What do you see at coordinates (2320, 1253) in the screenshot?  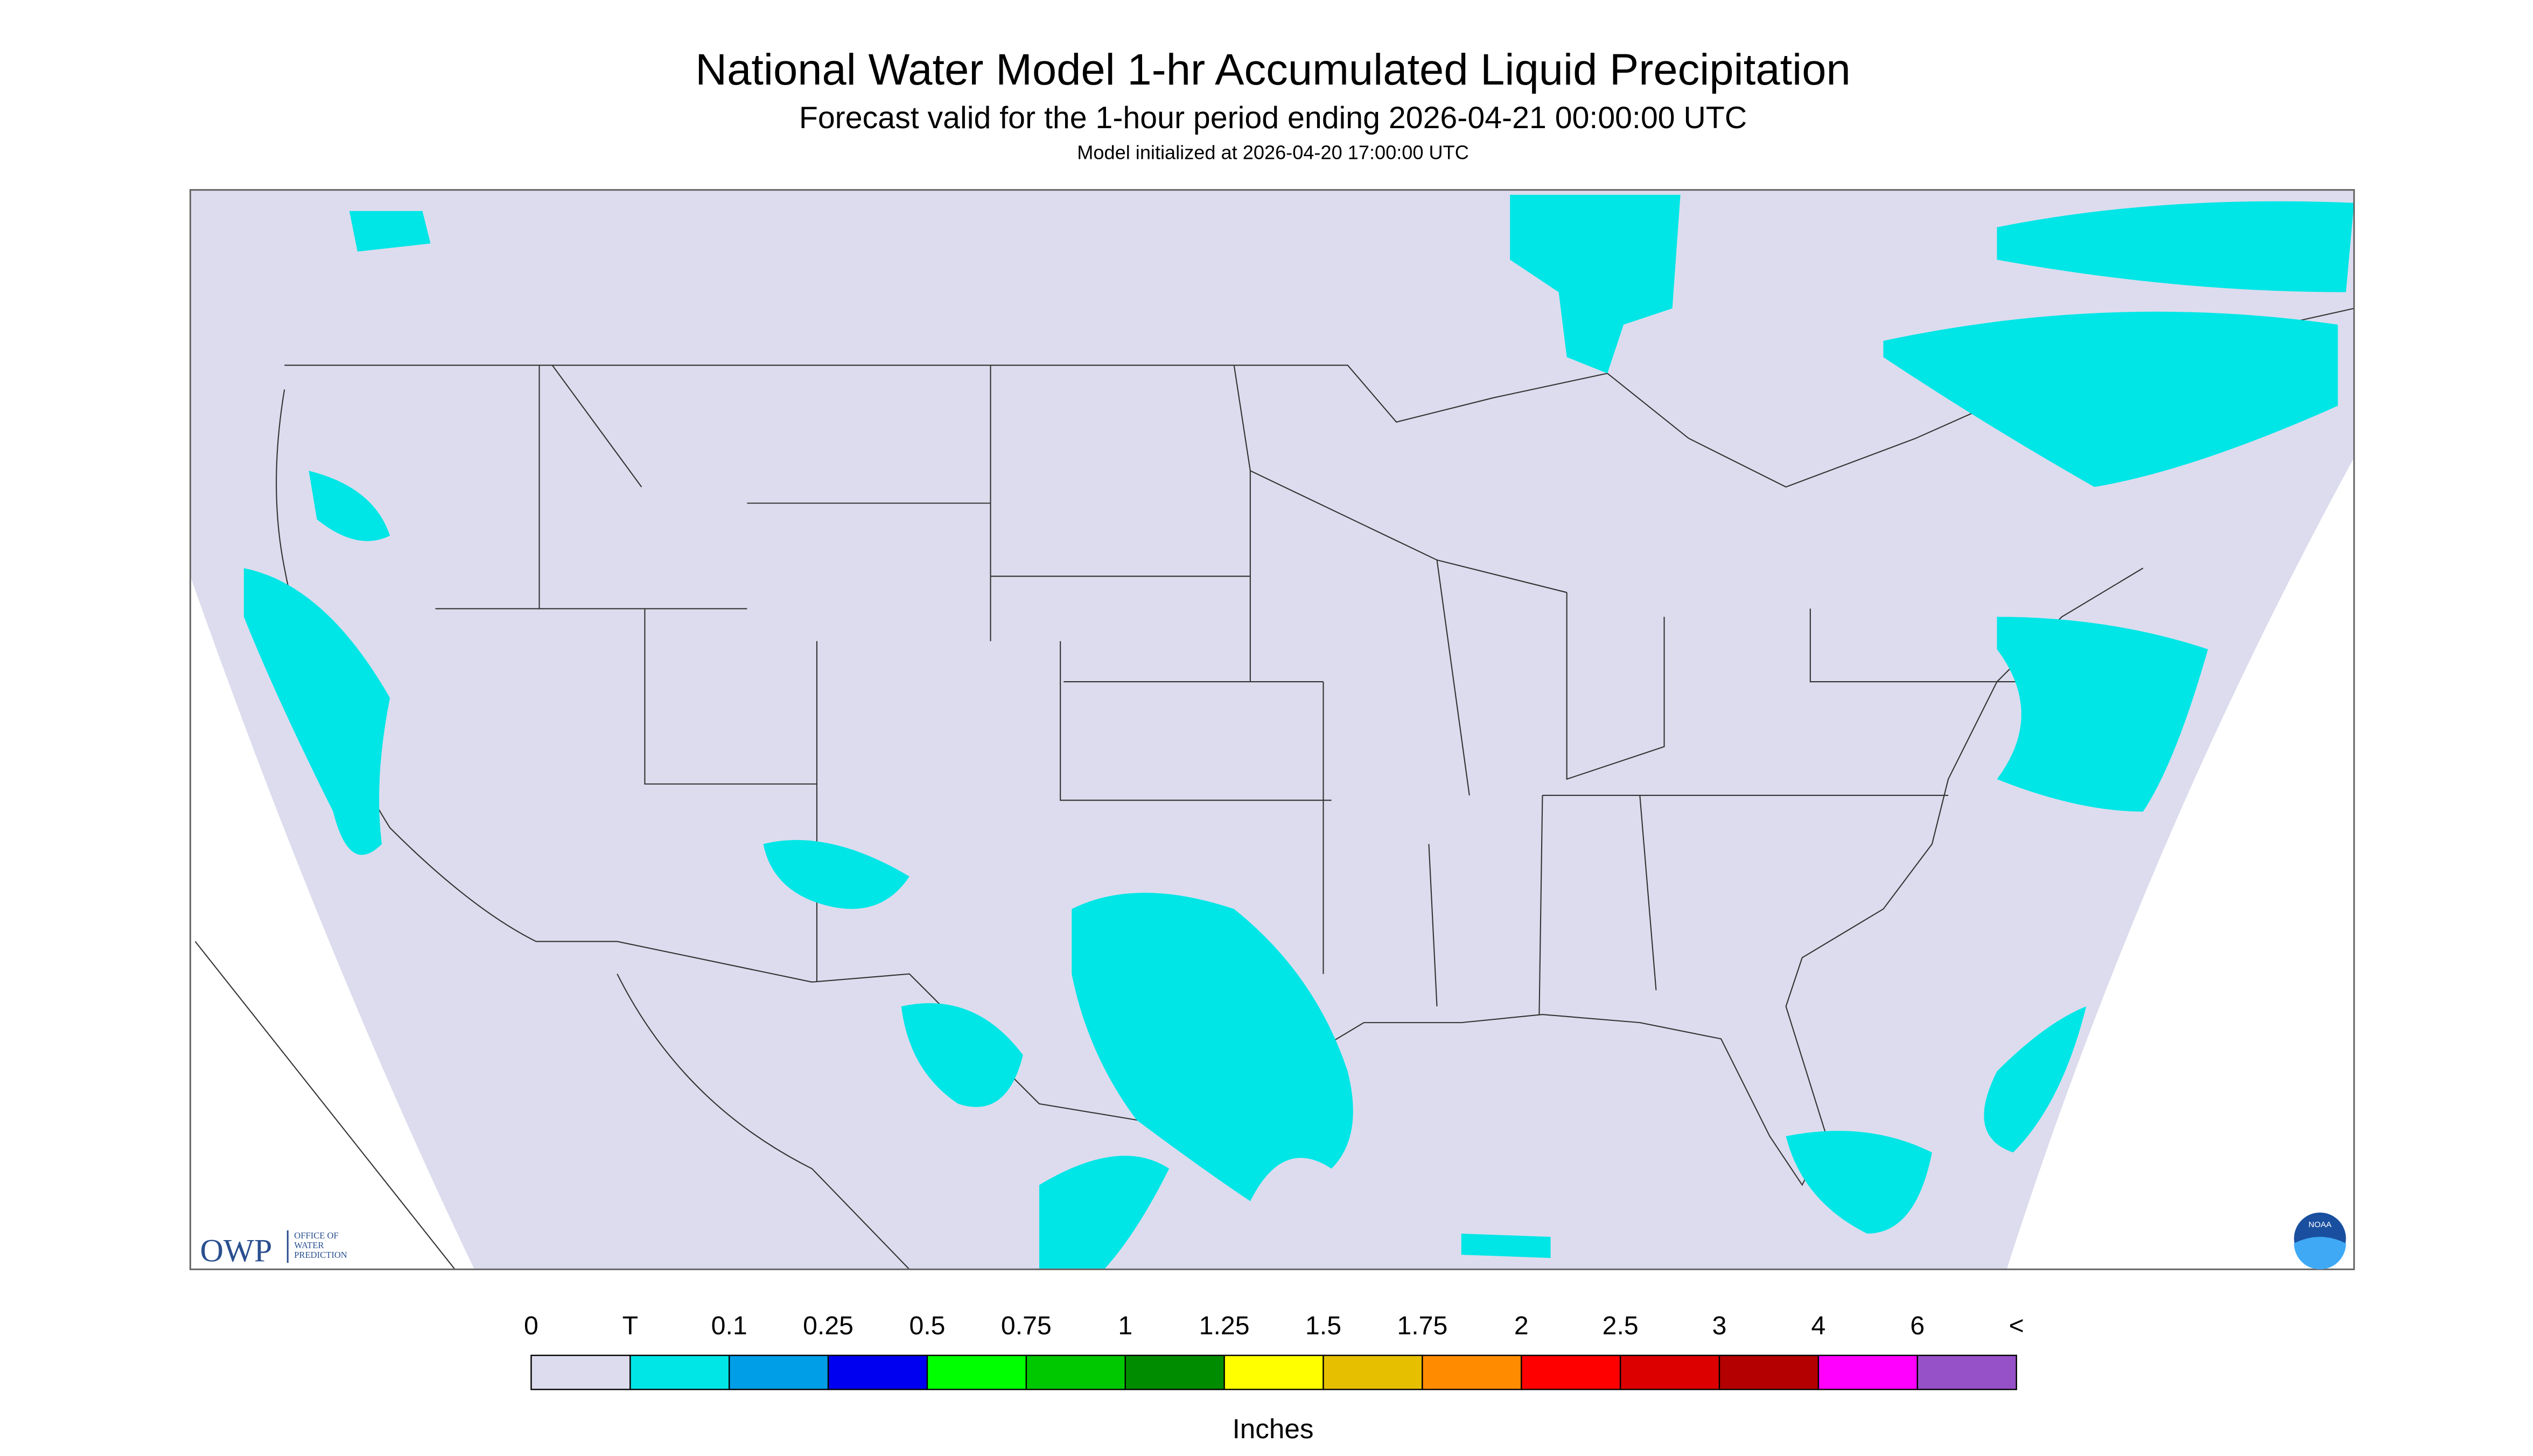 I see `noaa-wave` at bounding box center [2320, 1253].